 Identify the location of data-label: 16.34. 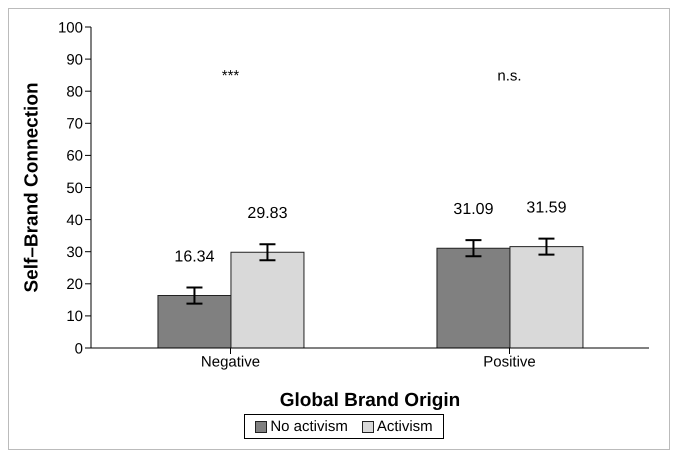
(194, 257).